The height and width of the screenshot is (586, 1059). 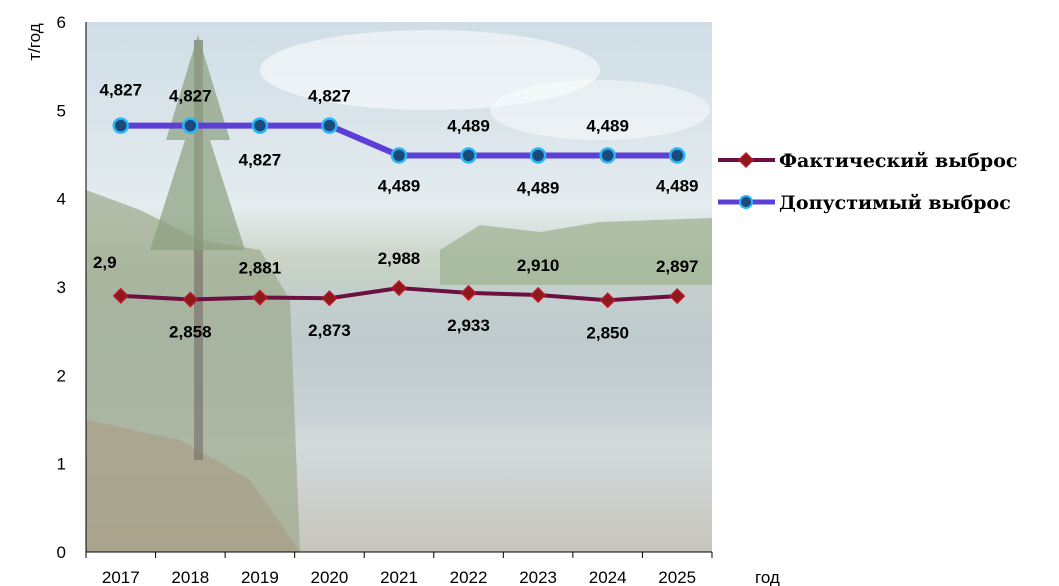 I want to click on data-label-series-0: 2,9, so click(x=105, y=262).